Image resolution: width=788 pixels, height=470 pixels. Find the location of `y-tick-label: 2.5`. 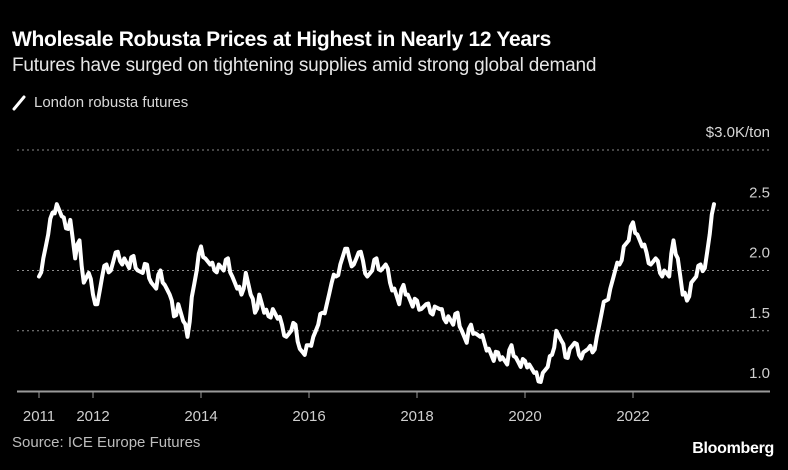

y-tick-label: 2.5 is located at coordinates (759, 192).